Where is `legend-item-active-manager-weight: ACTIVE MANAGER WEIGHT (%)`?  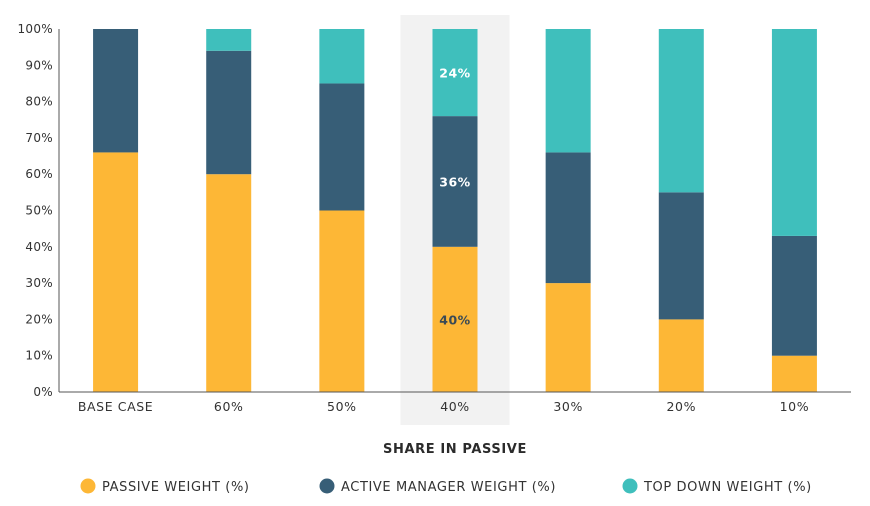
legend-item-active-manager-weight: ACTIVE MANAGER WEIGHT (%) is located at coordinates (437, 486).